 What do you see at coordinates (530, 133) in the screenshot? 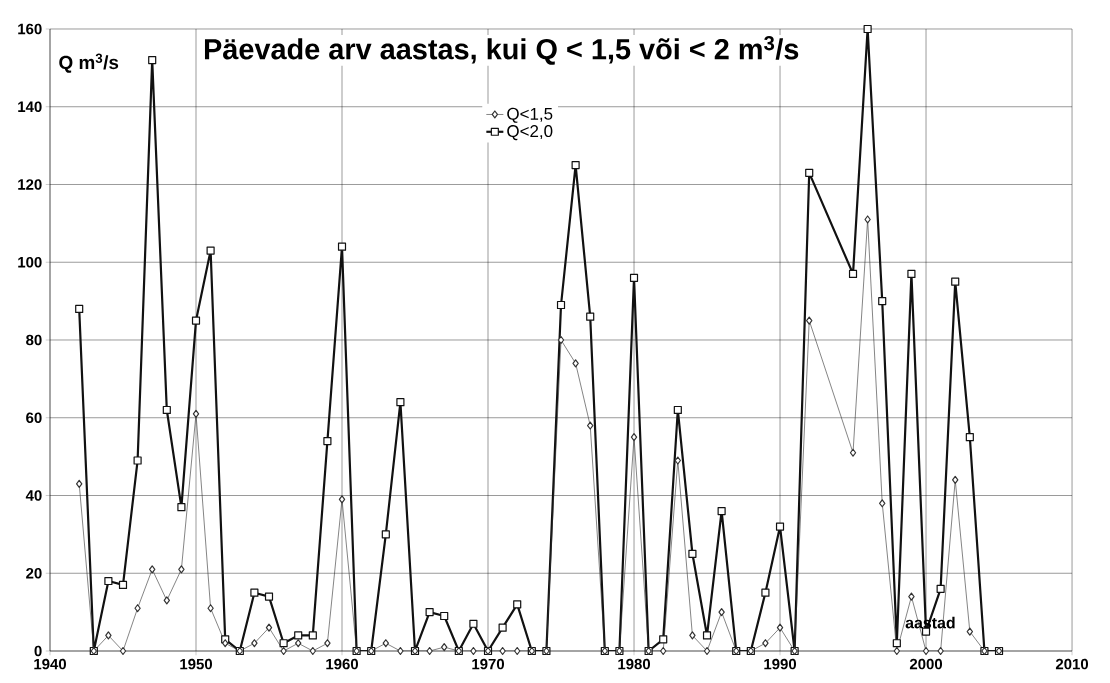
I see `legend-label: Q<2,0` at bounding box center [530, 133].